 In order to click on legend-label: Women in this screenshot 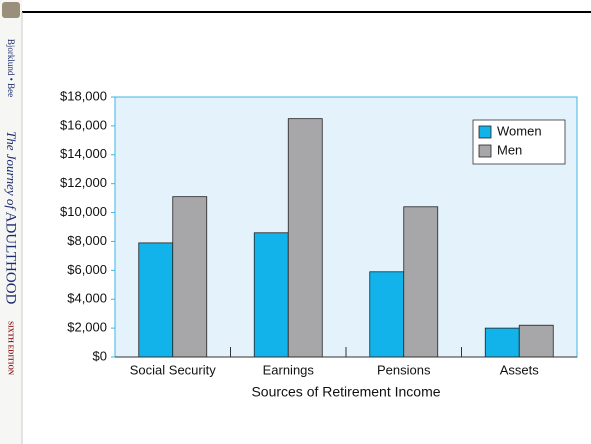, I will do `click(519, 130)`.